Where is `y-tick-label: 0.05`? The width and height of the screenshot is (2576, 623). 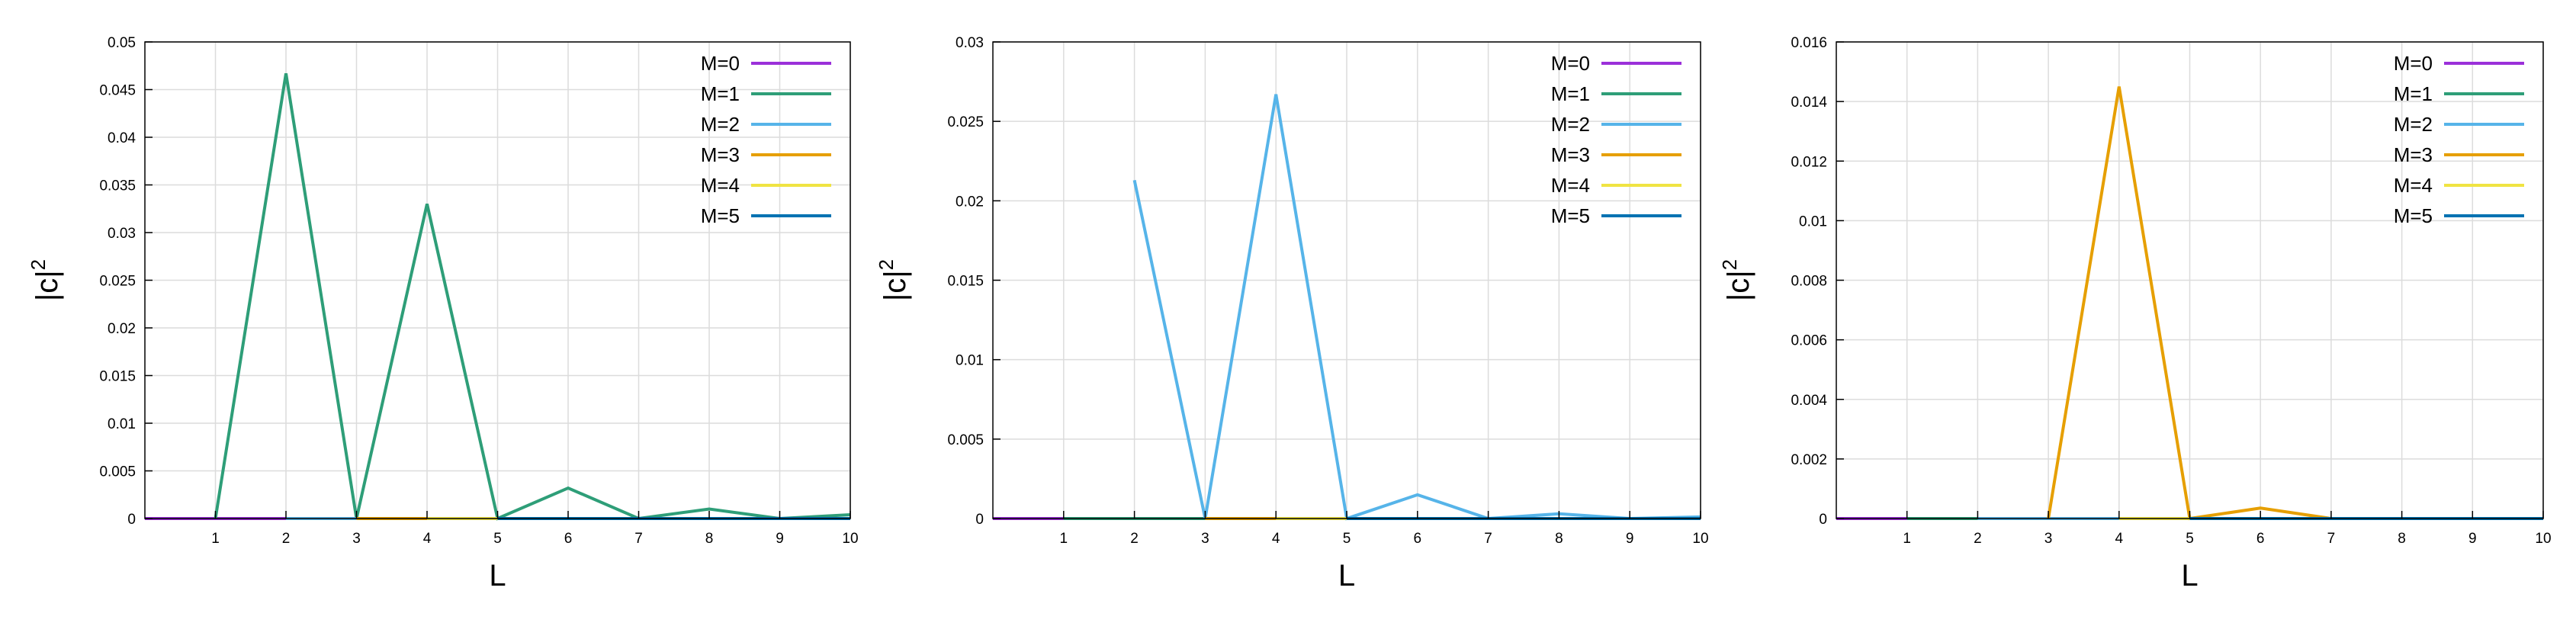
y-tick-label: 0.05 is located at coordinates (122, 43).